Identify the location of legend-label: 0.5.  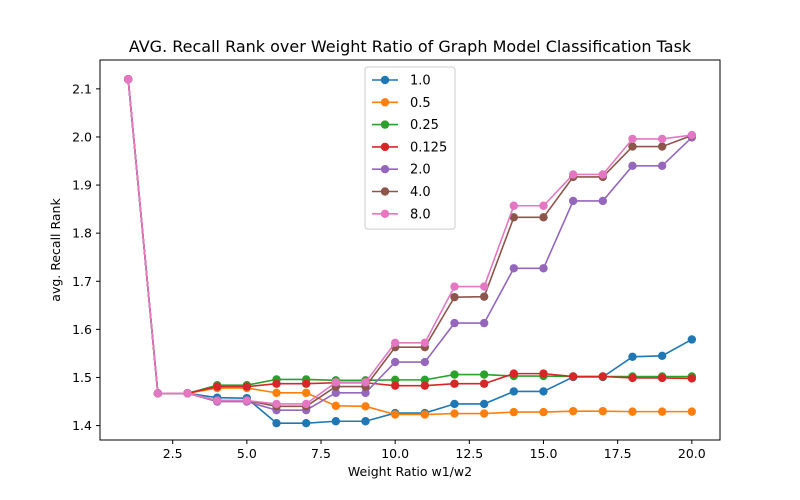
(420, 103).